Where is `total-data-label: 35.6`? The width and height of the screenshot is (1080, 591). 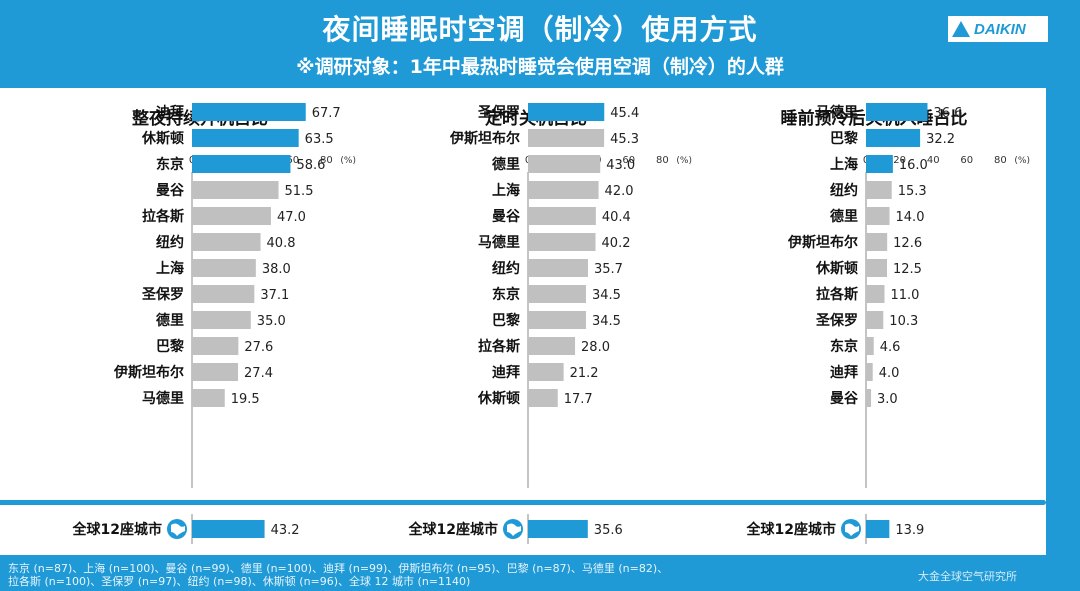 total-data-label: 35.6 is located at coordinates (608, 530).